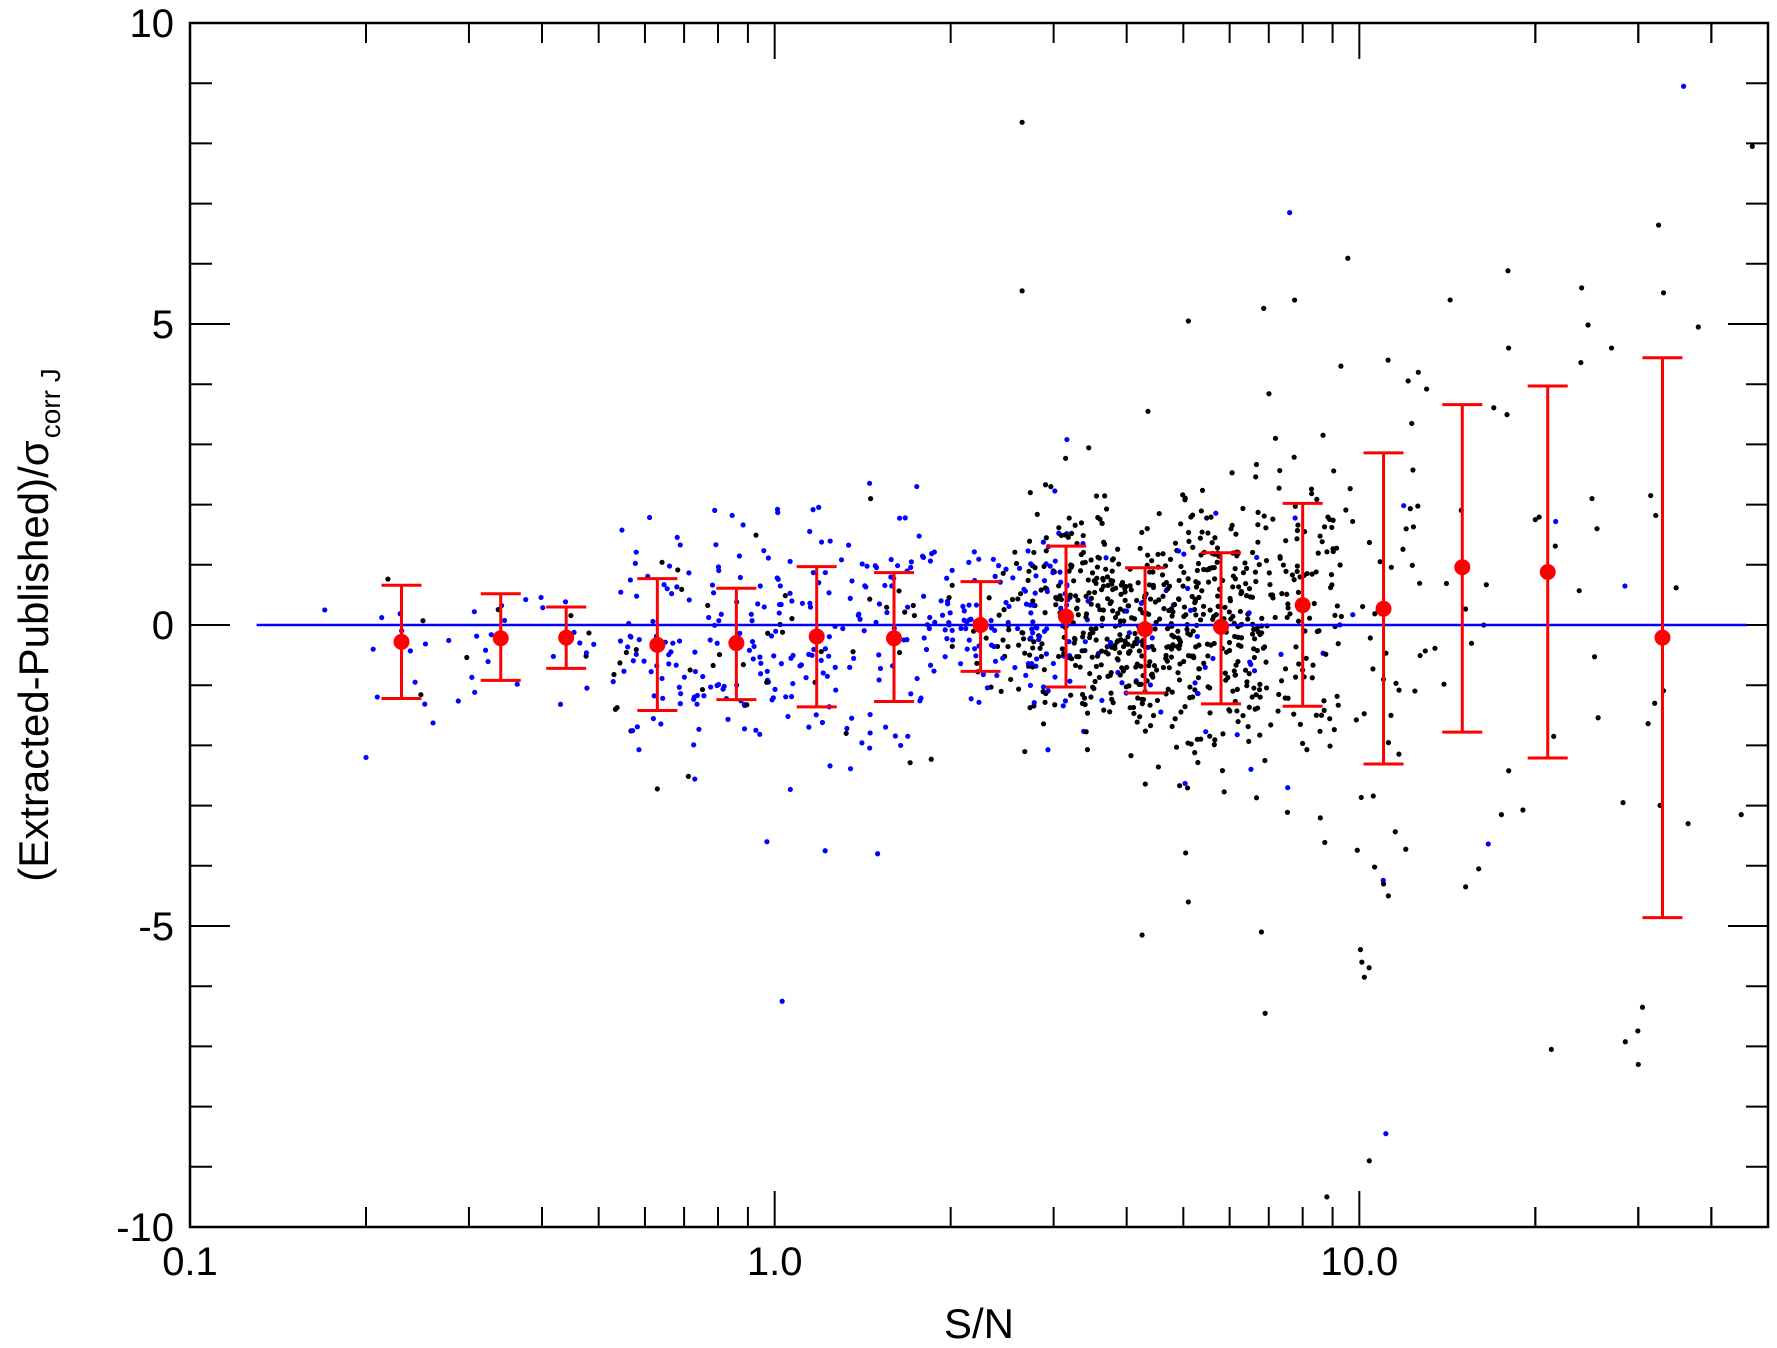  Describe the element at coordinates (1221, 626) in the screenshot. I see `mean-marker` at that location.